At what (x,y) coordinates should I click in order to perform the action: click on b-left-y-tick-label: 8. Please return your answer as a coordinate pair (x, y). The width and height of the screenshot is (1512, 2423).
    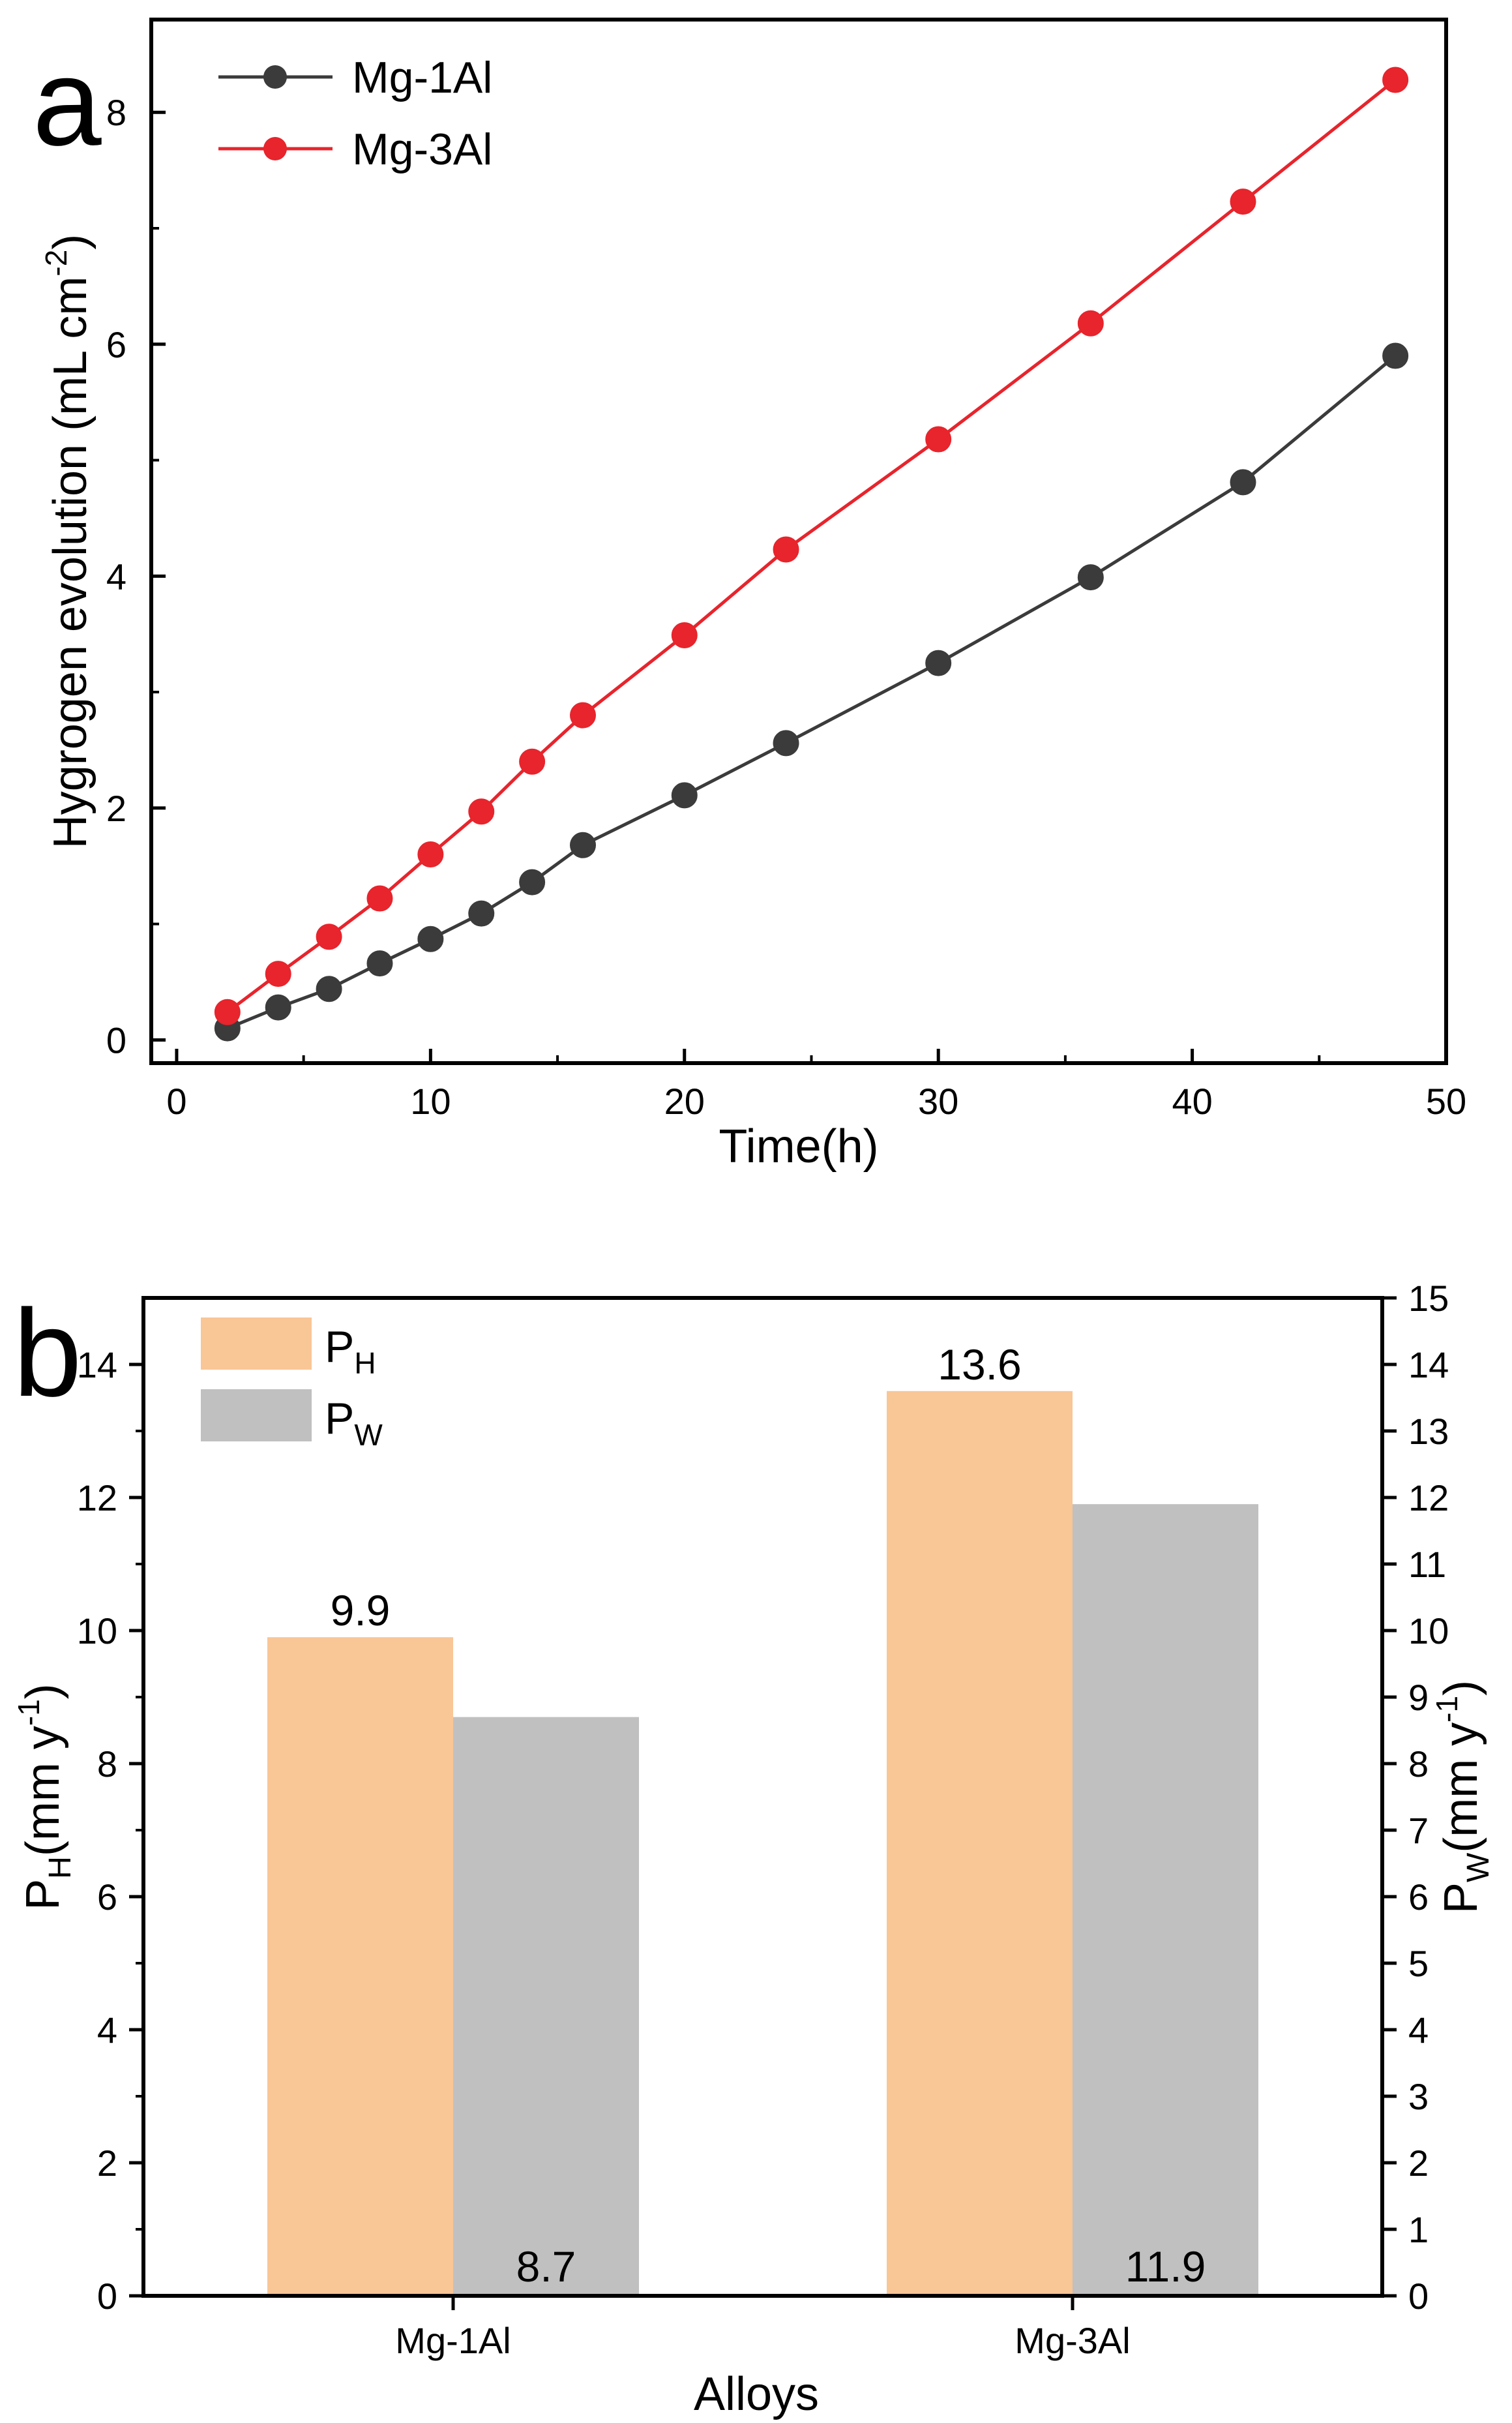
    Looking at the image, I should click on (107, 1763).